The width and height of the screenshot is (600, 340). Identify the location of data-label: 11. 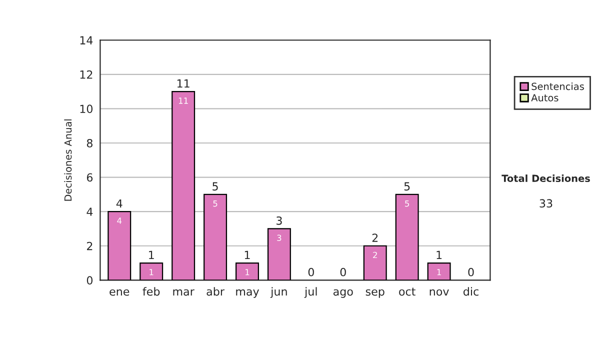
(183, 101).